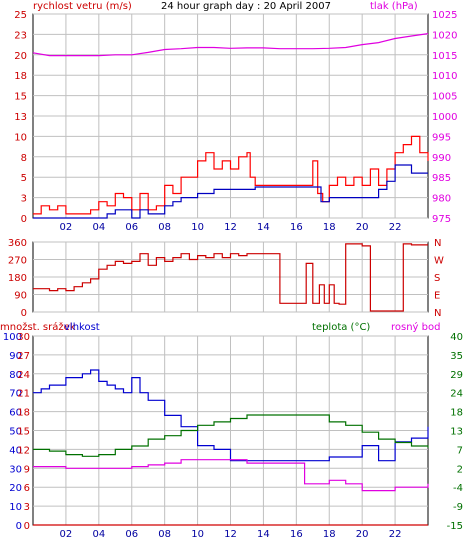 This screenshot has height=556, width=466. I want to click on dewpoint-line, so click(231, 475).